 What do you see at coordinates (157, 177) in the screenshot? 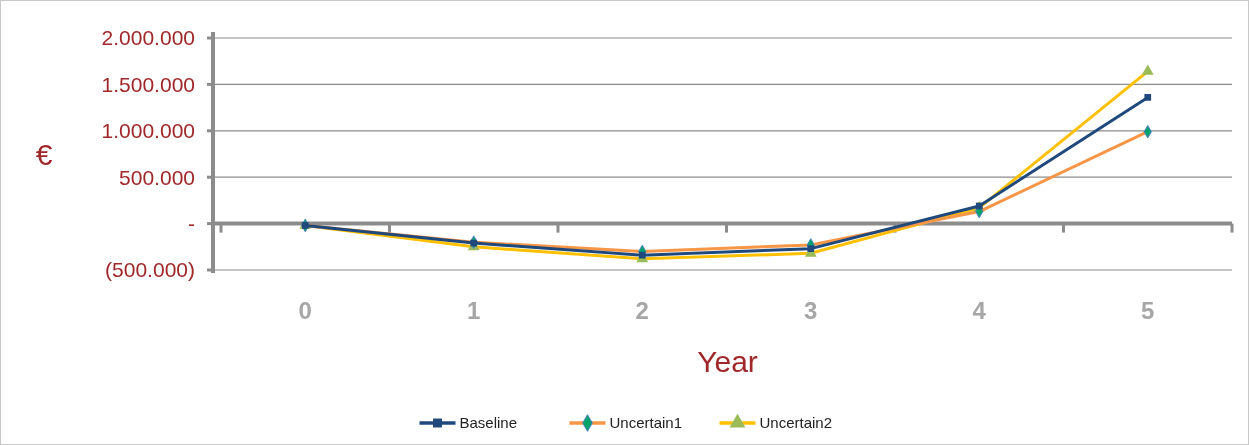
I see `y-tick-label: 500.000` at bounding box center [157, 177].